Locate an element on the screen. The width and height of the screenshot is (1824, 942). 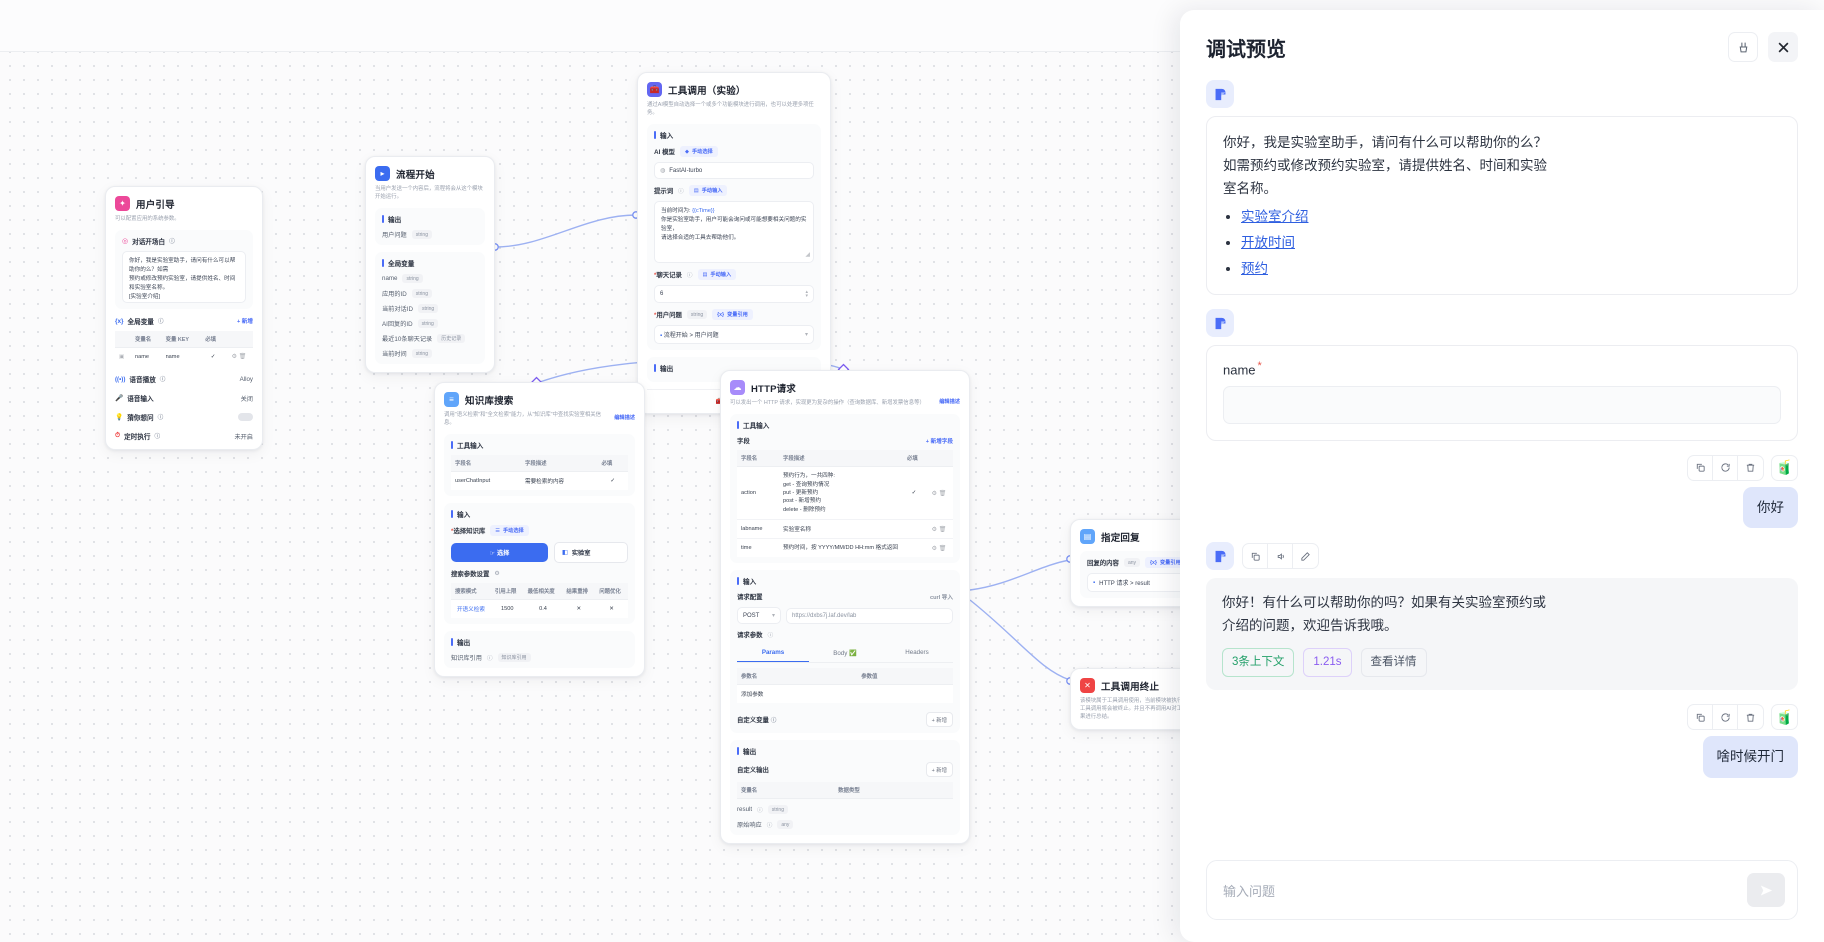
reply-mode-chip: {x} 变量引用 is located at coordinates (1165, 562).